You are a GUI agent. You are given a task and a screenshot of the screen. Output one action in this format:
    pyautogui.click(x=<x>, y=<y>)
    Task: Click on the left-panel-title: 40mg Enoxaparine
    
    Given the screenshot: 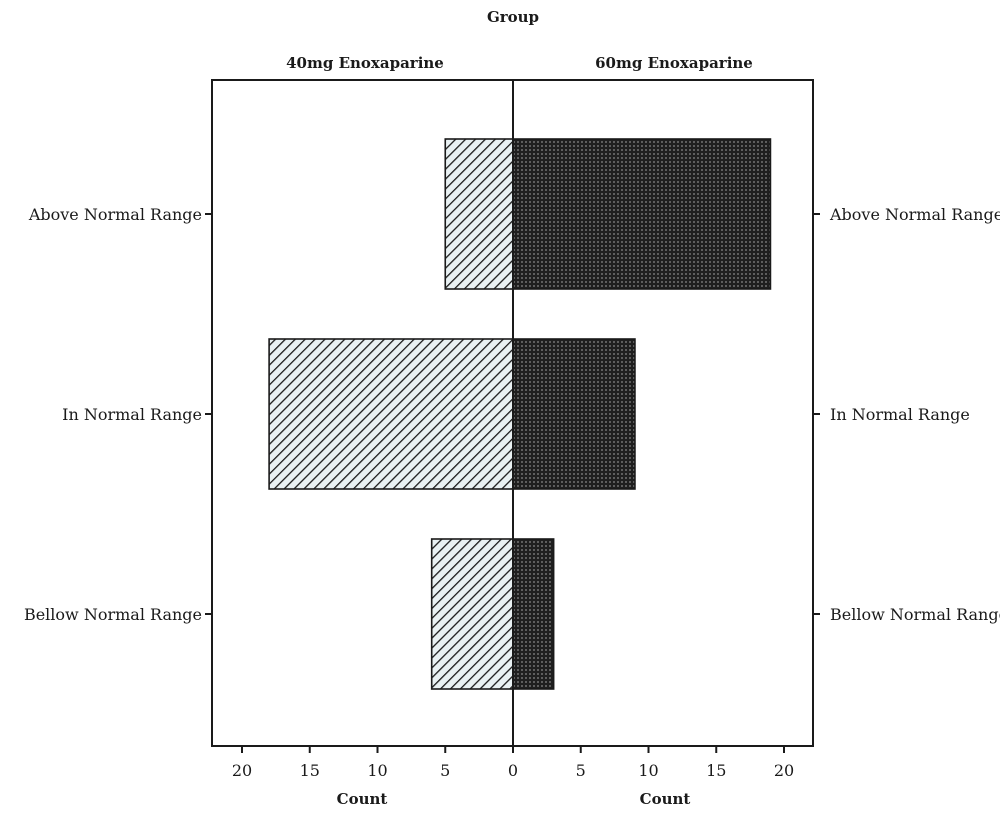 What is the action you would take?
    pyautogui.click(x=365, y=63)
    